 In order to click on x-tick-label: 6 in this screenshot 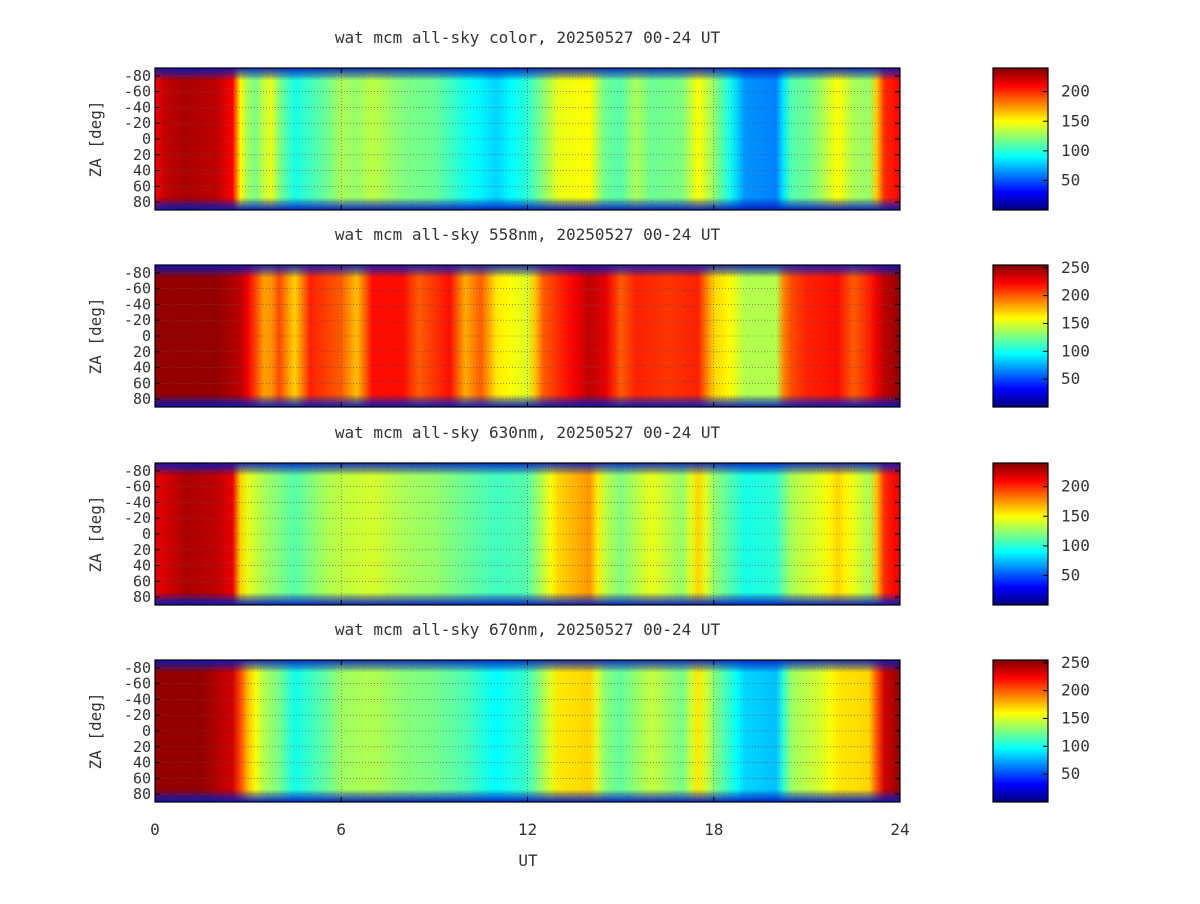, I will do `click(341, 829)`.